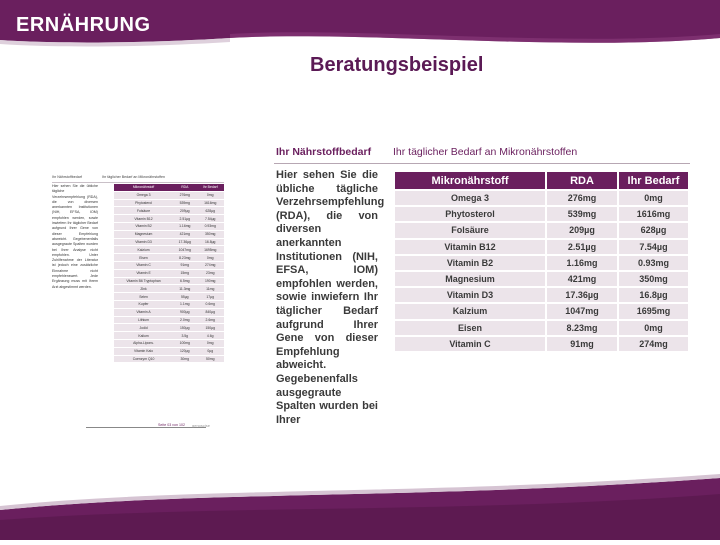 The image size is (720, 545). What do you see at coordinates (485, 152) in the screenshot?
I see `main-heading-right: Ihr täglicher Bedarf an Mikronährstoffen` at bounding box center [485, 152].